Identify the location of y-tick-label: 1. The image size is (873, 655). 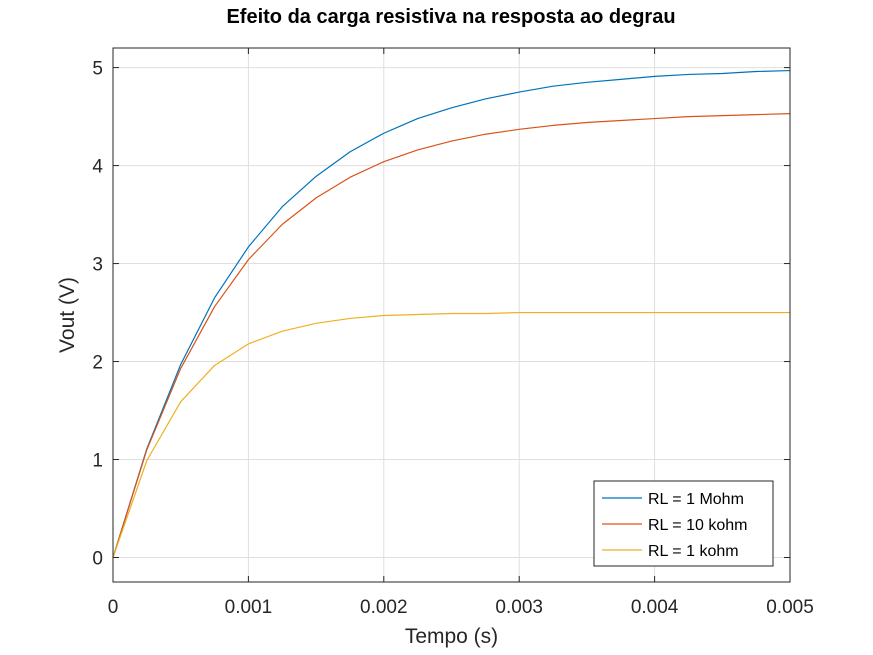
(97, 461).